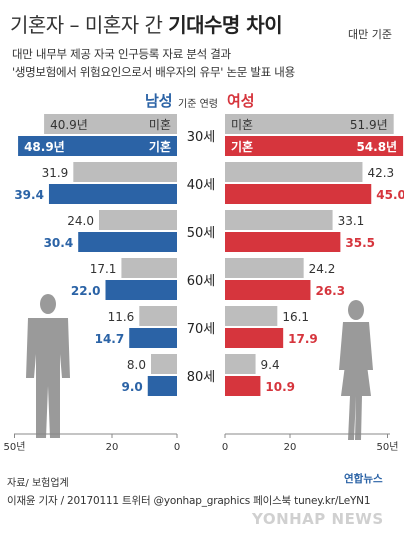  I want to click on category-label: 30세, so click(201, 137).